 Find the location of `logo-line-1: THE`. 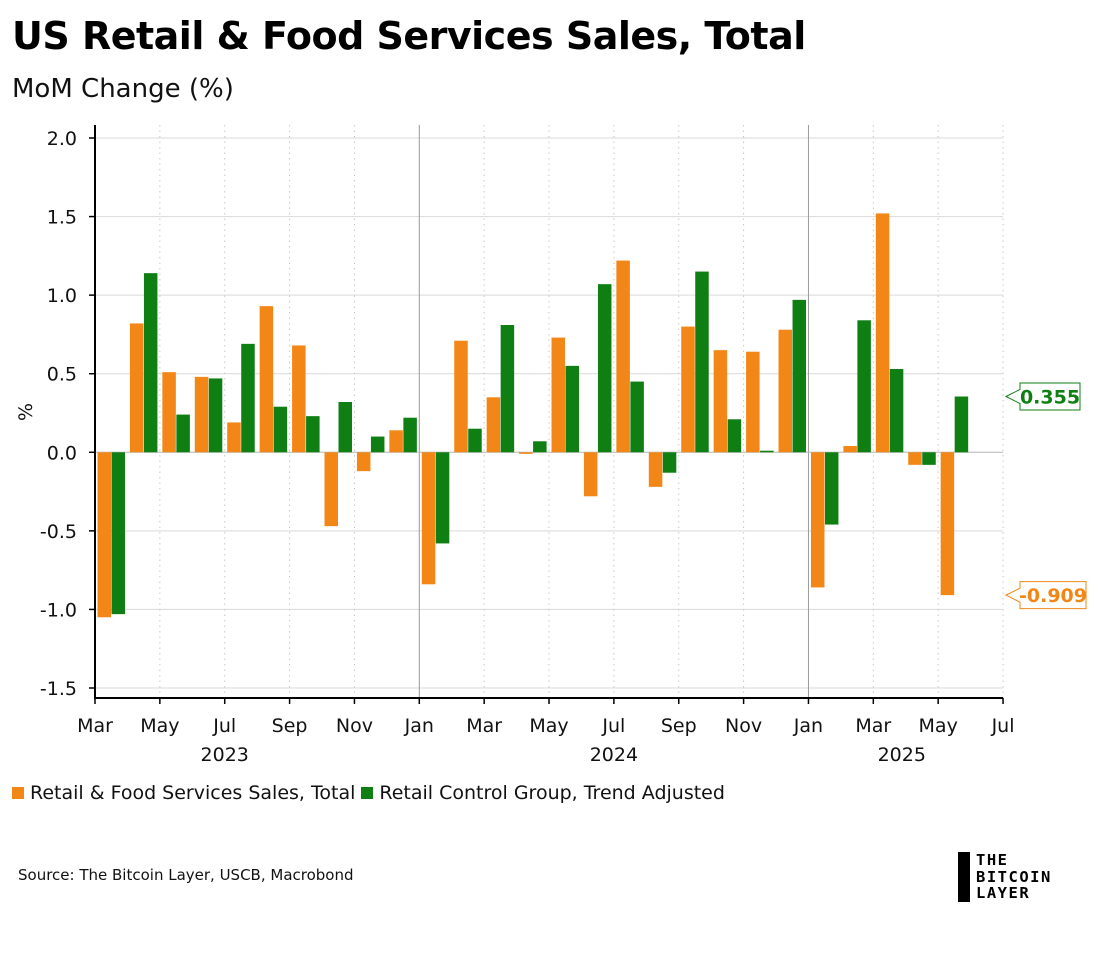

logo-line-1: THE is located at coordinates (992, 860).